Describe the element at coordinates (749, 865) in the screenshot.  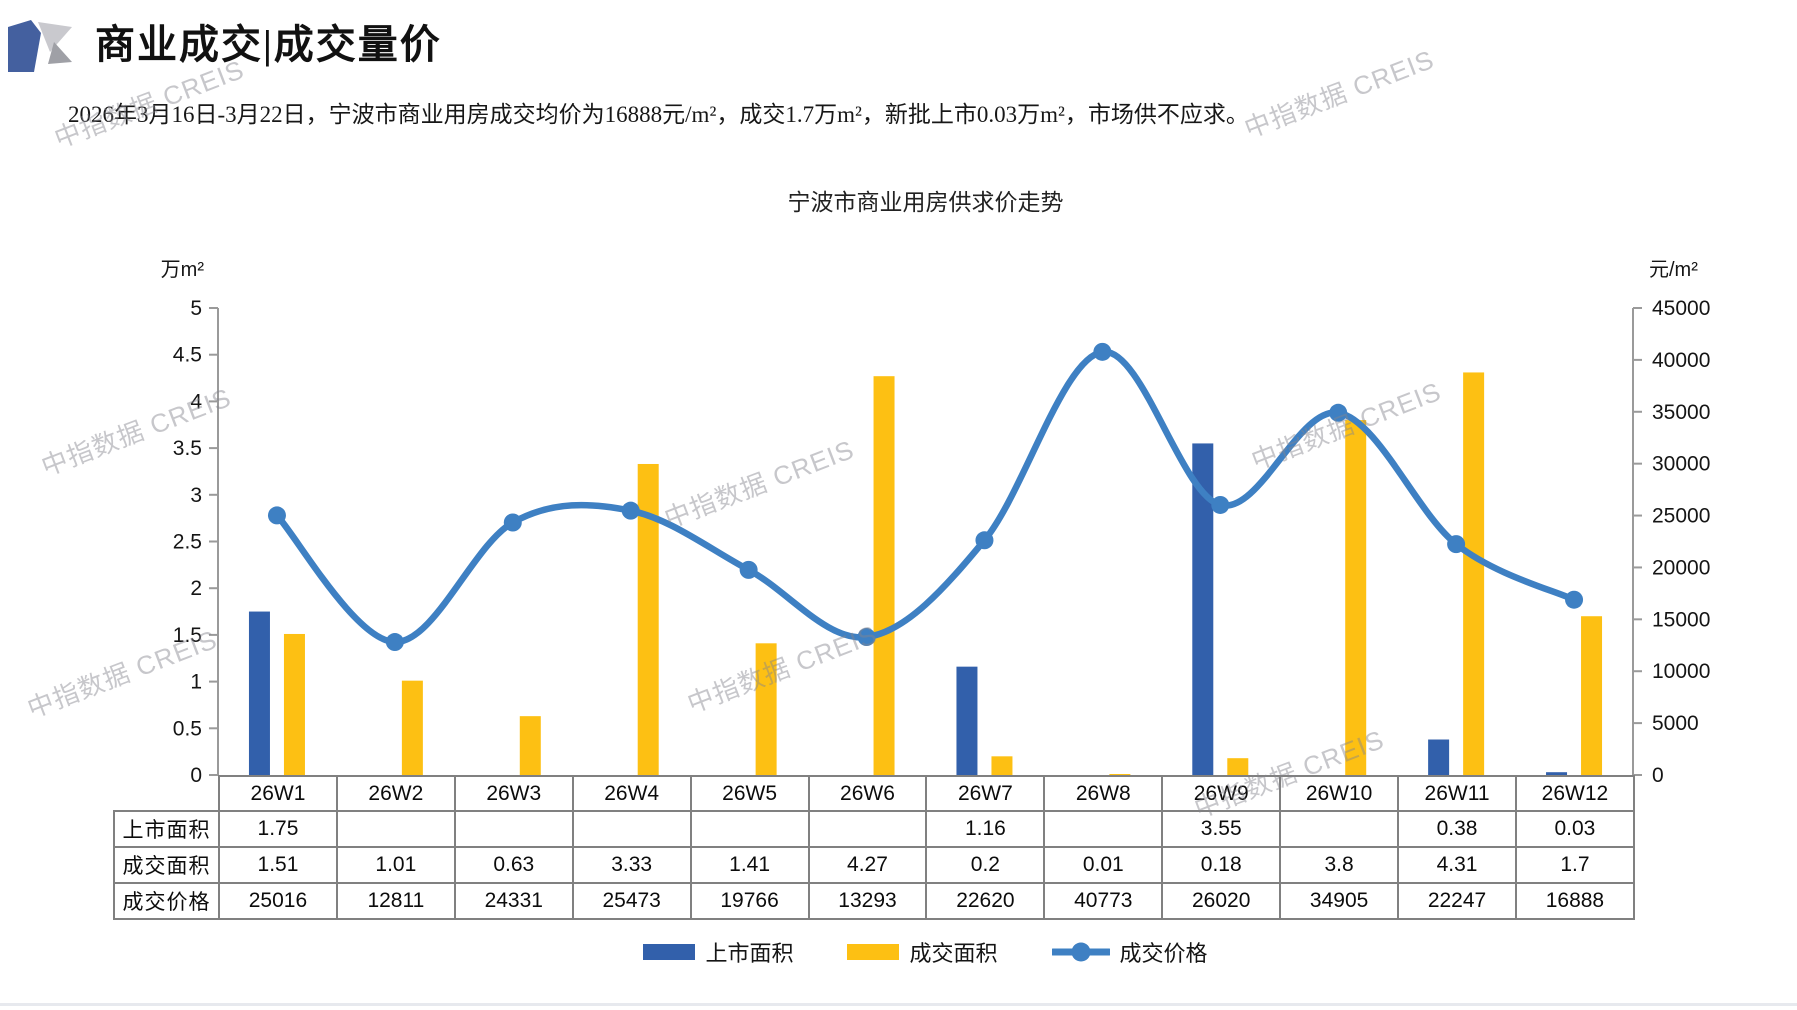
I see `table-cell: 1.41` at that location.